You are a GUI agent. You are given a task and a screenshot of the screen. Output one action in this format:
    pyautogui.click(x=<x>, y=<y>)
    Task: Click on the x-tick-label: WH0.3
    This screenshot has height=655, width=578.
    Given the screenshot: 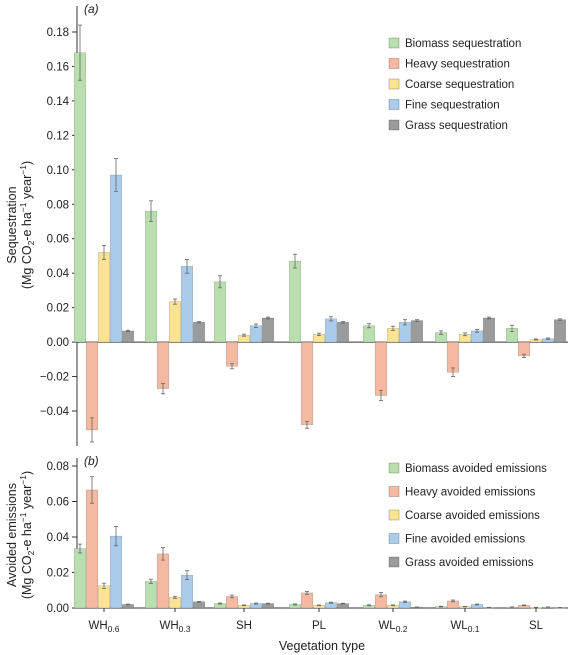 What is the action you would take?
    pyautogui.click(x=175, y=627)
    